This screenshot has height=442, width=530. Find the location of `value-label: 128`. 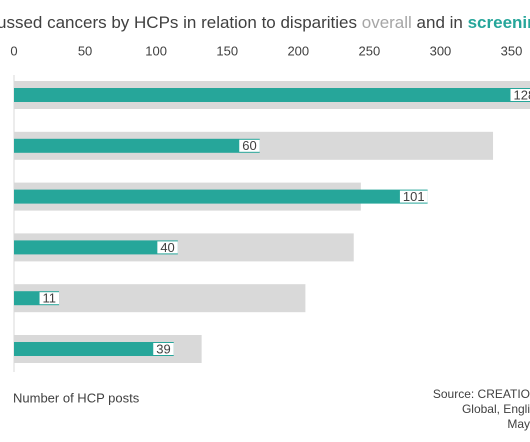

value-label: 128 is located at coordinates (521, 94).